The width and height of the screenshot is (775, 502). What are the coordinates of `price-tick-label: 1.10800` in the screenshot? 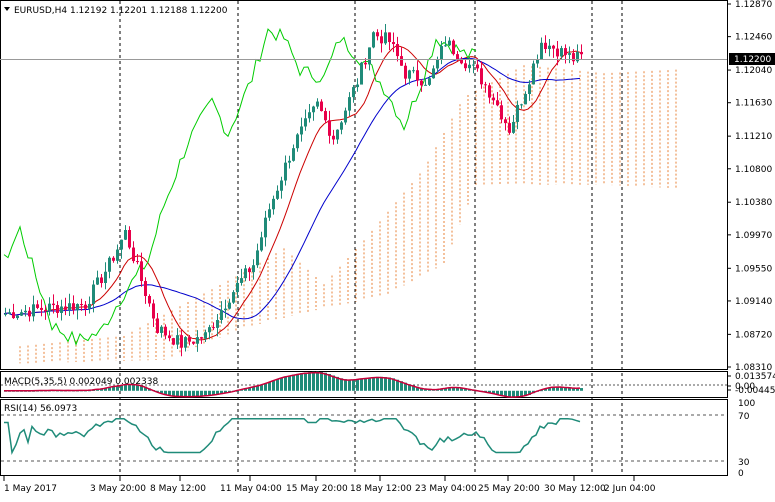 It's located at (753, 170).